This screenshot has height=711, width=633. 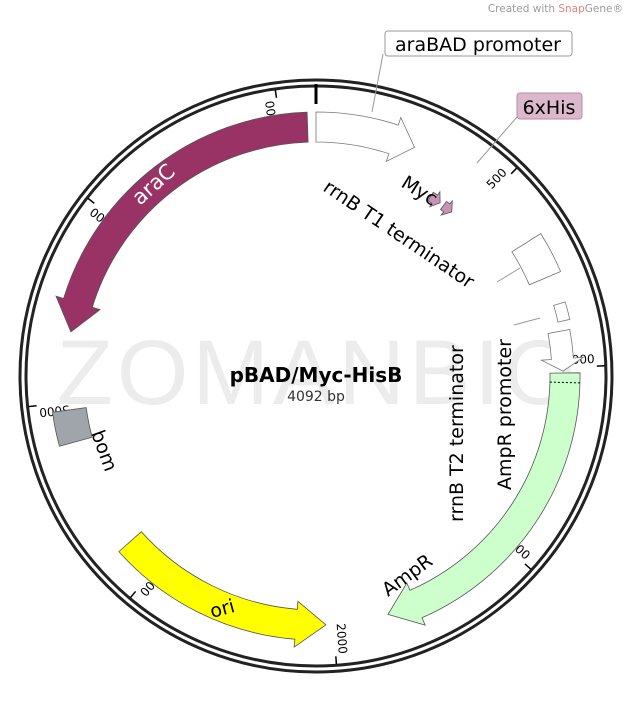 I want to click on label-6xhis: 6xHis, so click(x=549, y=108).